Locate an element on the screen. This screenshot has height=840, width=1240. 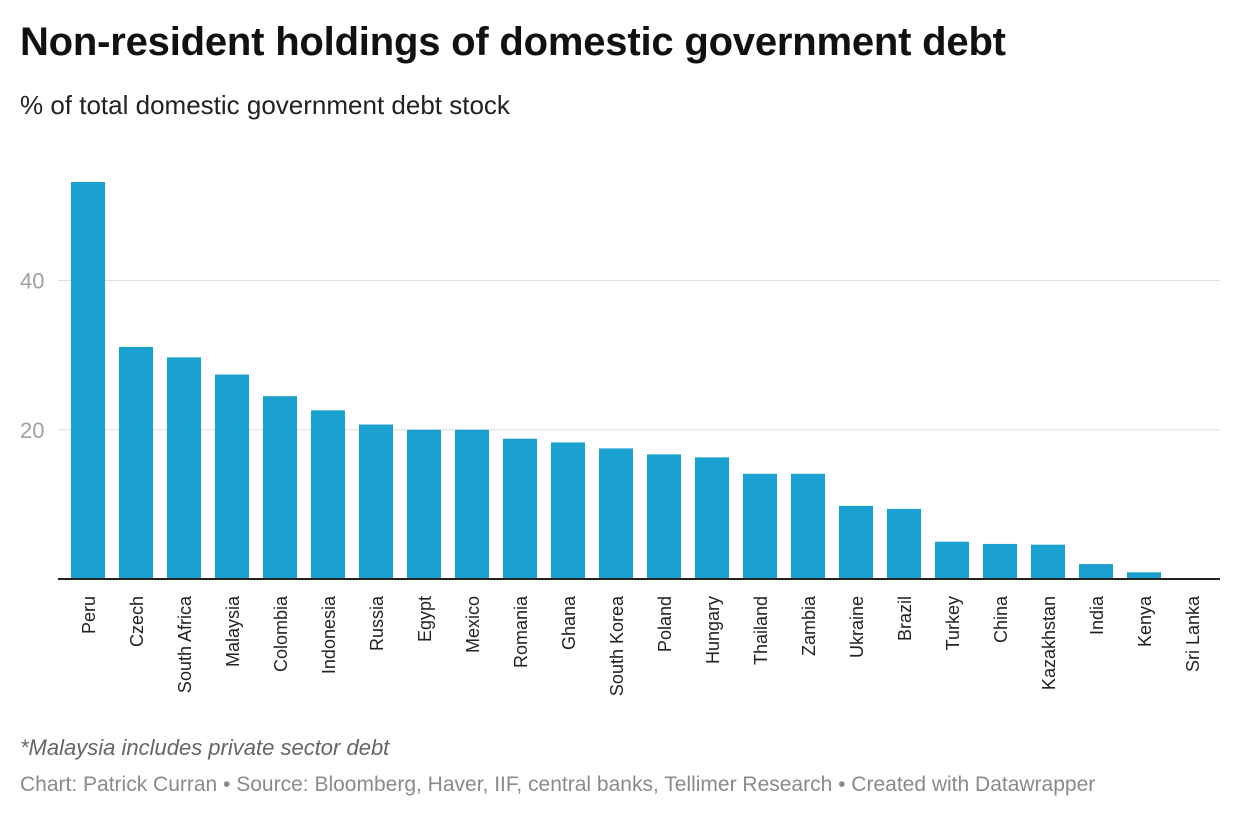
x-tick-label: Egypt is located at coordinates (425, 619).